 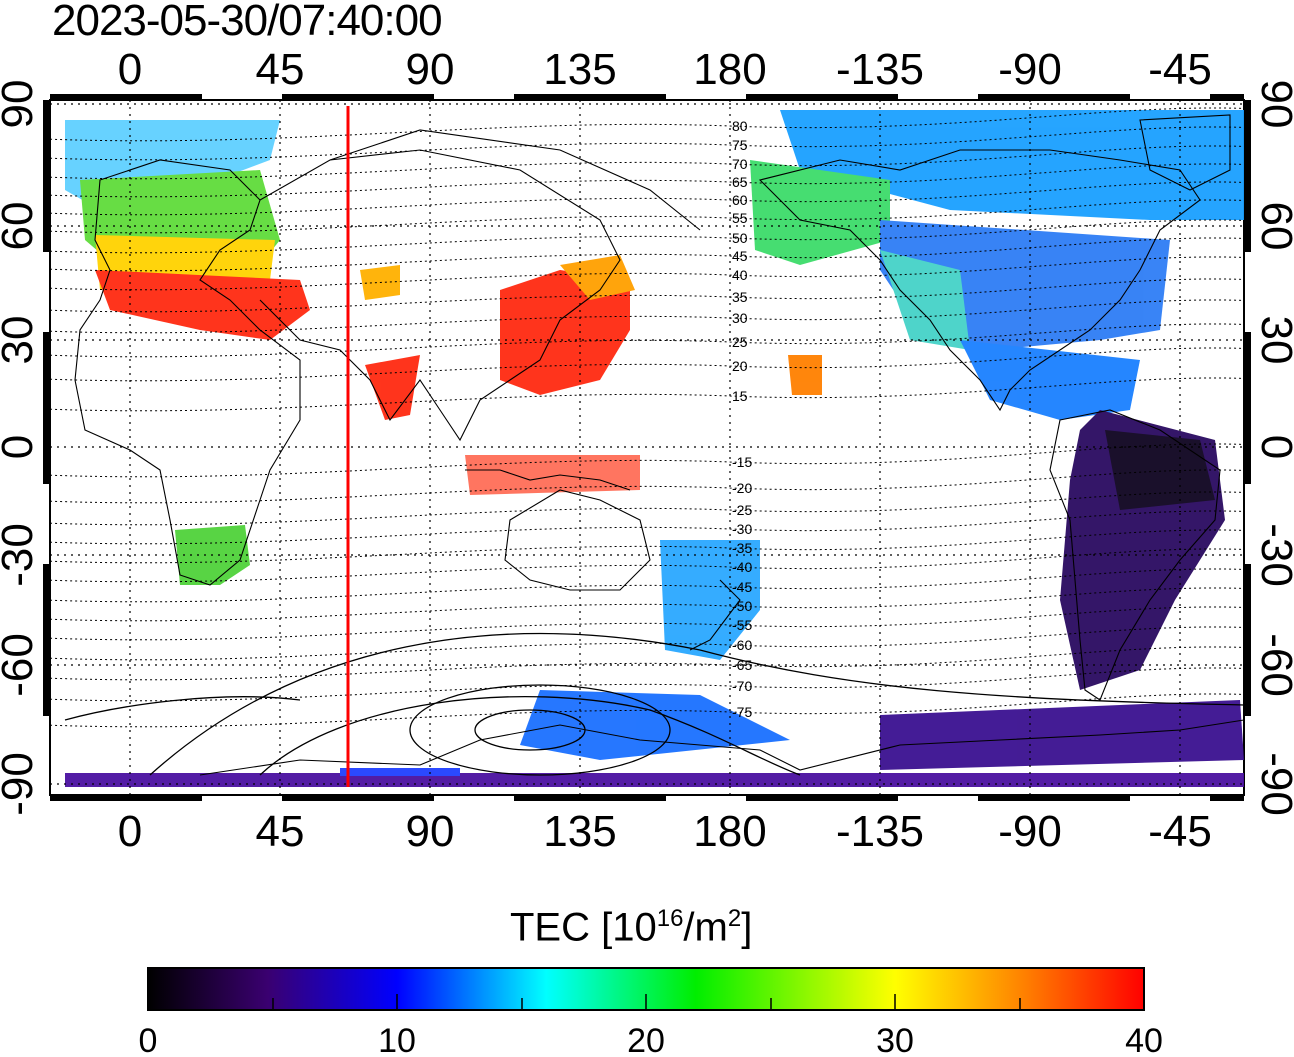 What do you see at coordinates (925, 300) in the screenshot?
I see `tec-patch-west-us-cyan` at bounding box center [925, 300].